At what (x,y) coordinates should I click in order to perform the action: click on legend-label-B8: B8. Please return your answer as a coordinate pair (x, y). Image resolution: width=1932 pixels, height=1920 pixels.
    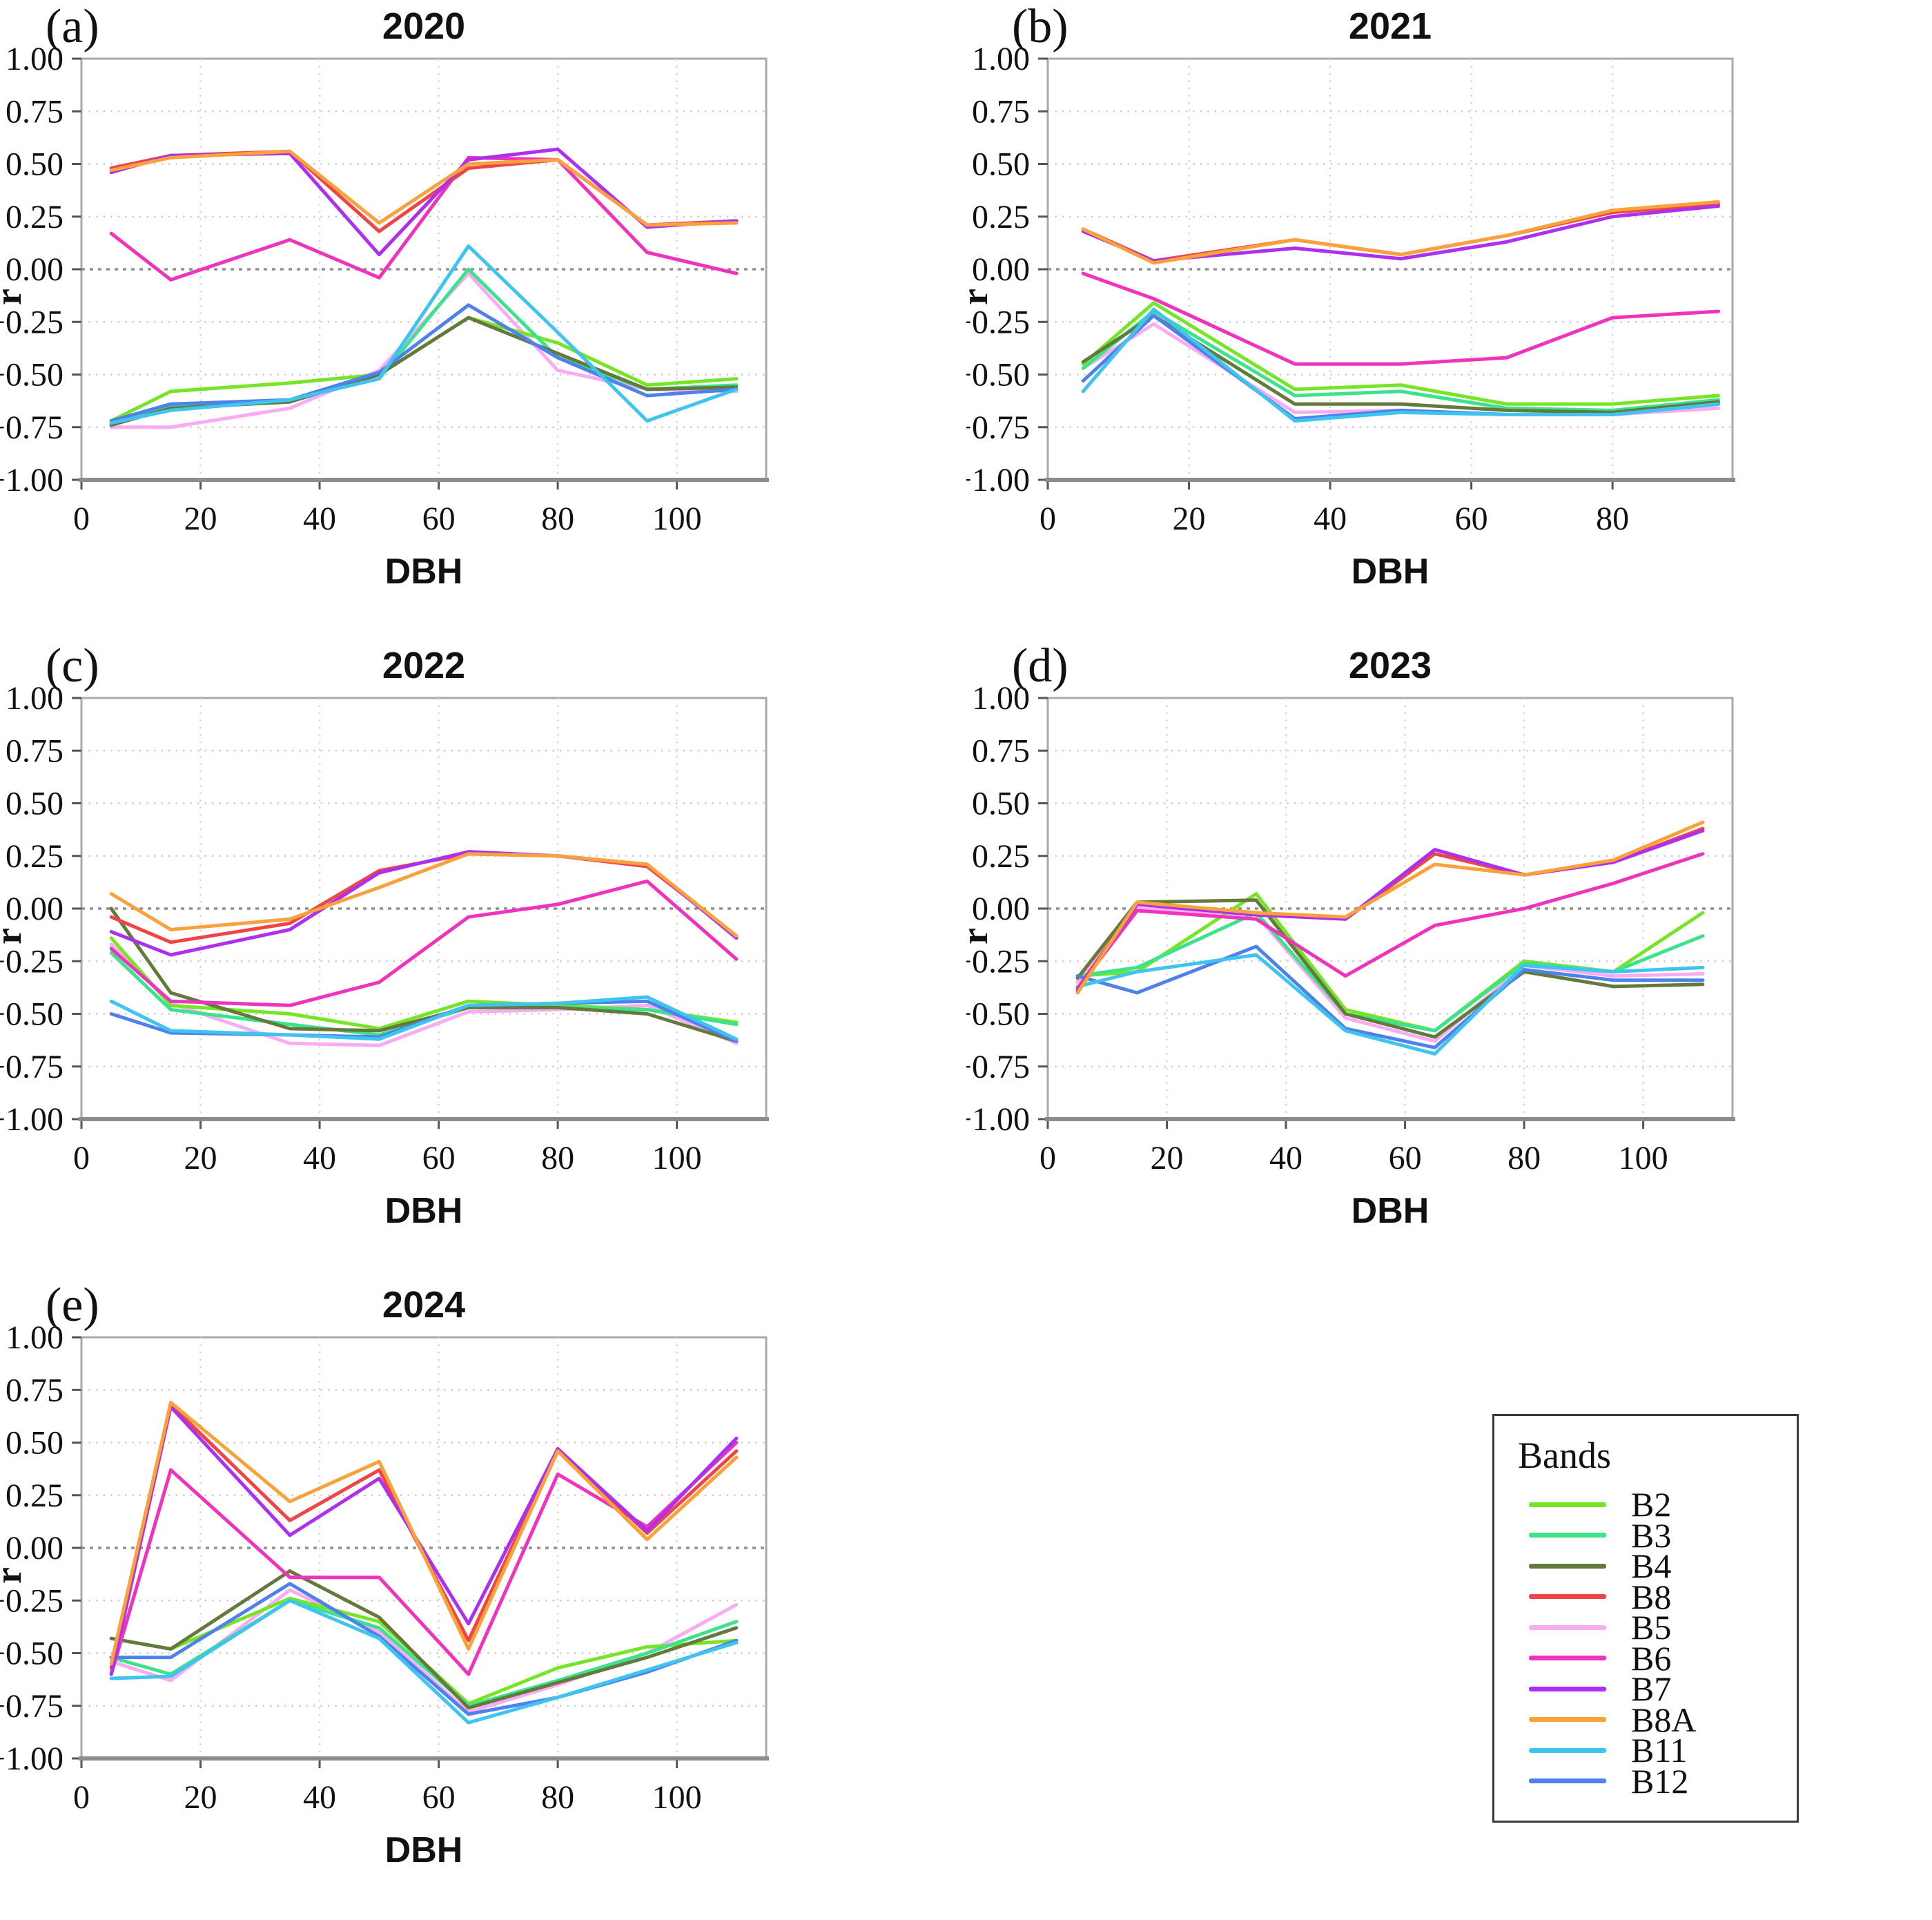
    Looking at the image, I should click on (1651, 1597).